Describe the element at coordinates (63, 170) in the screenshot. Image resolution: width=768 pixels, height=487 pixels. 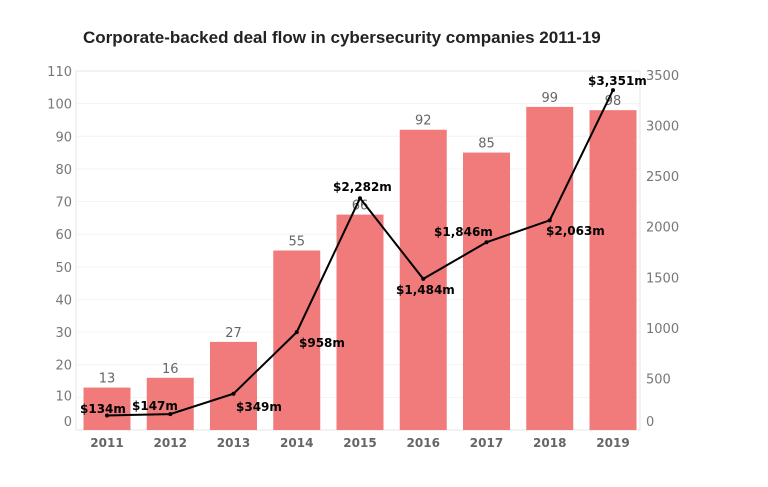
I see `left-axis-tick: 80` at that location.